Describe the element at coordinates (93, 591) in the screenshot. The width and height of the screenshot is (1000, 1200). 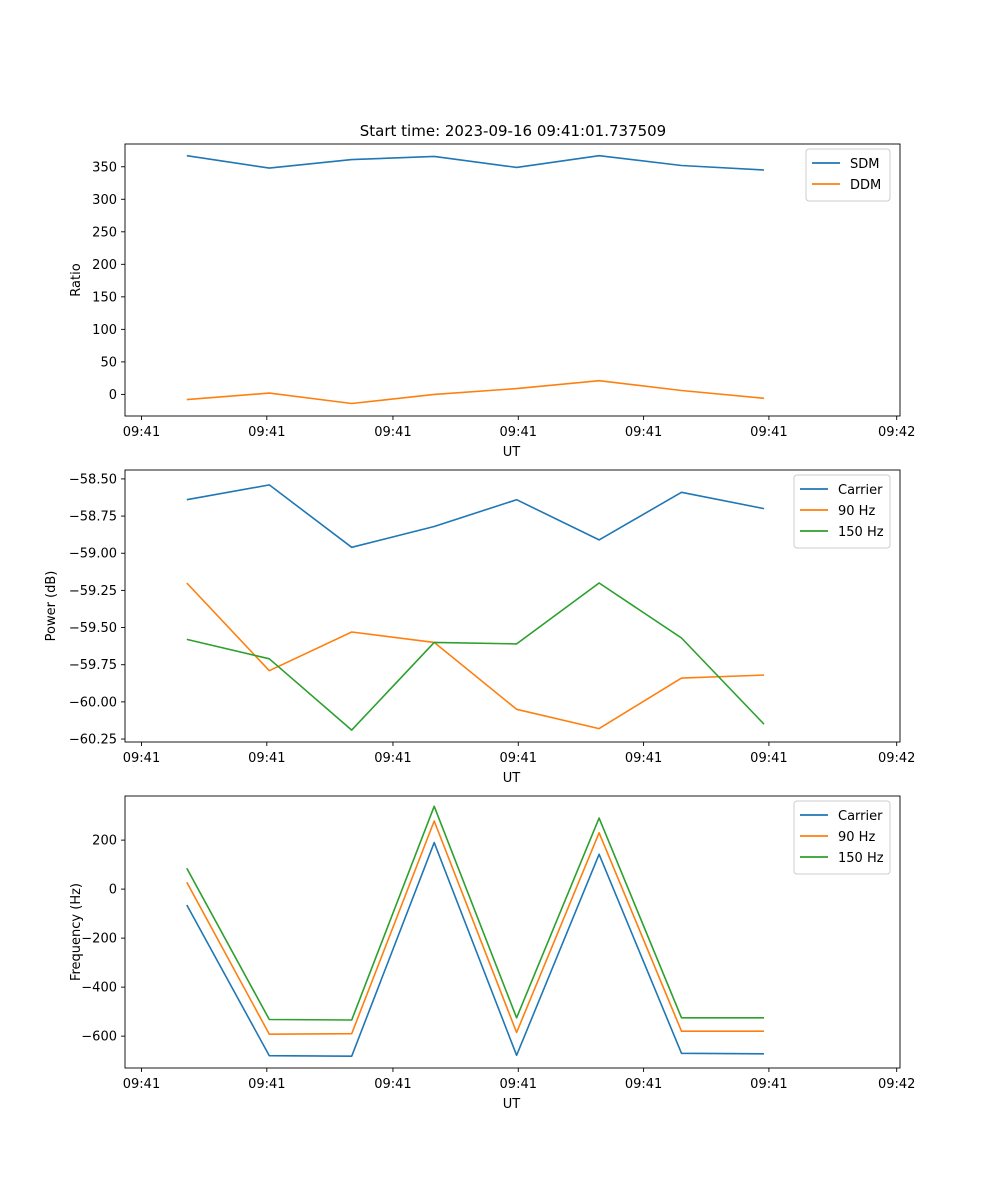
I see `y-tick-label: −59.25` at that location.